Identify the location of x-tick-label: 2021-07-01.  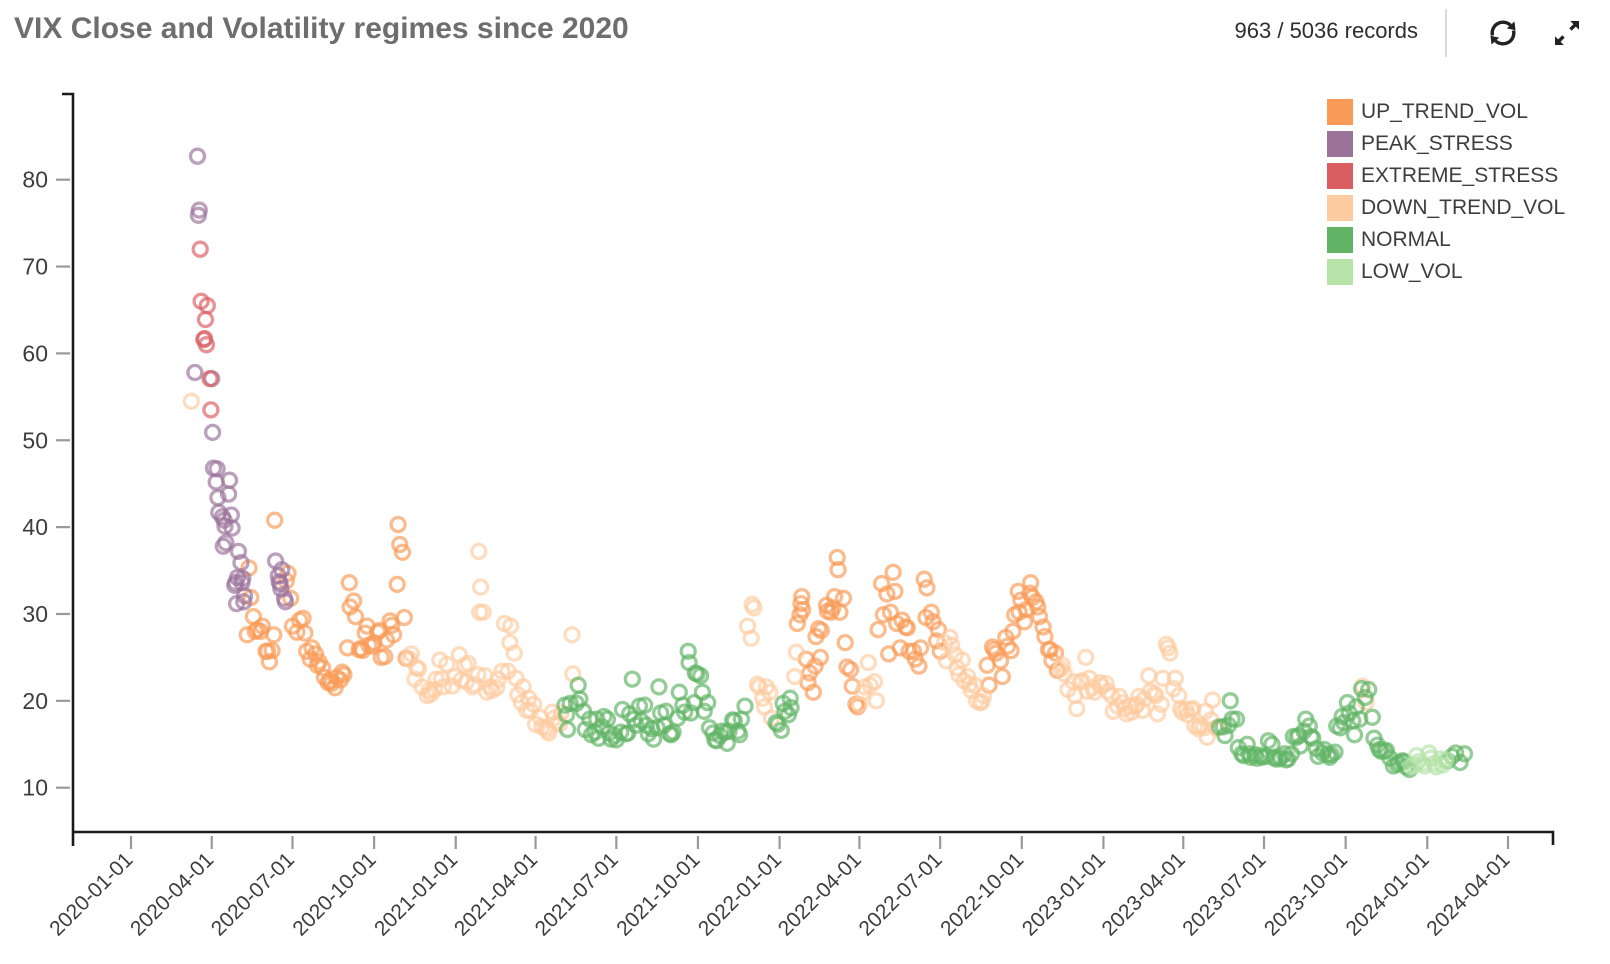
(577, 894).